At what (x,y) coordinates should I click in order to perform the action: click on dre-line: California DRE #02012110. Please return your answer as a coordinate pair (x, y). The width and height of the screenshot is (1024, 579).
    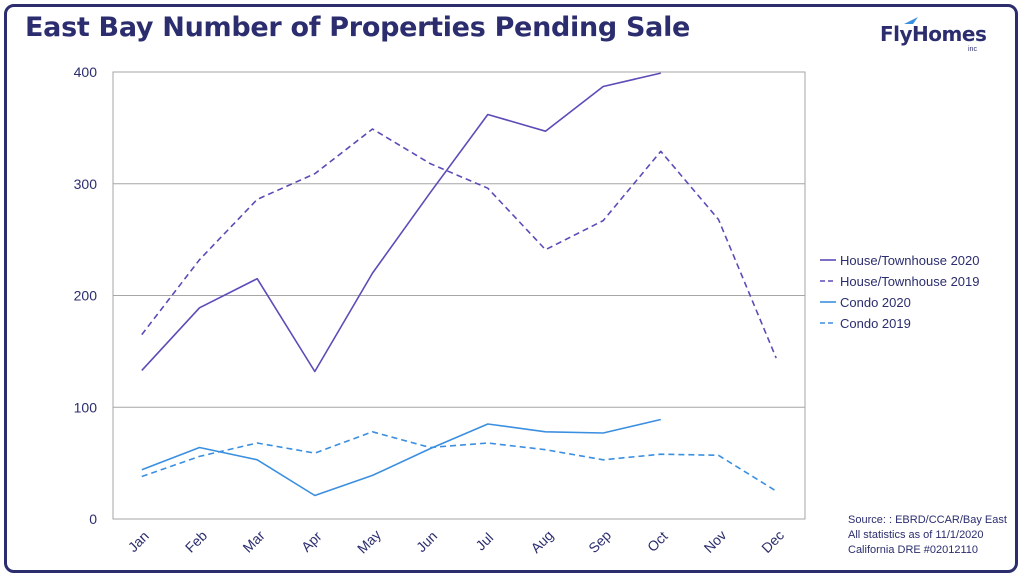
    Looking at the image, I should click on (913, 550).